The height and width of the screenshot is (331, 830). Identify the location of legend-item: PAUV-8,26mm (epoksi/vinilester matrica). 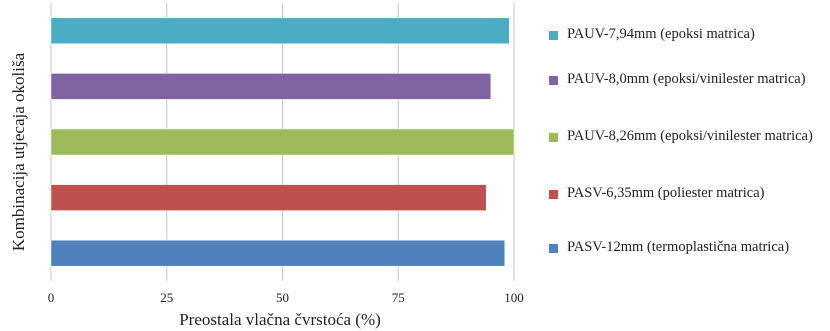
(689, 136).